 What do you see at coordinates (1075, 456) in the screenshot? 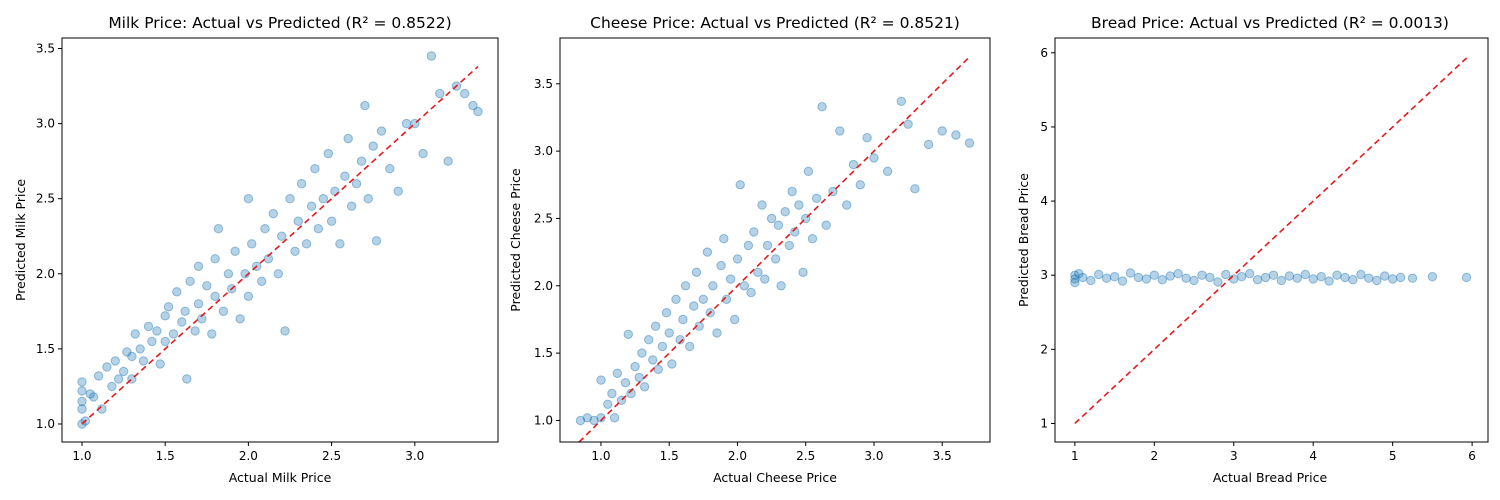
I see `bread-xtick-label: 1` at bounding box center [1075, 456].